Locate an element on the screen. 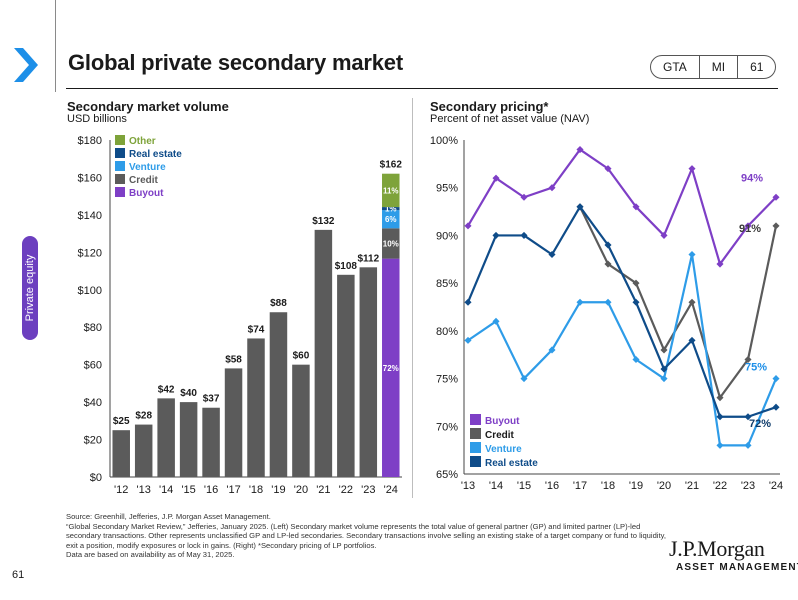  y-tick-label: 90% is located at coordinates (447, 236).